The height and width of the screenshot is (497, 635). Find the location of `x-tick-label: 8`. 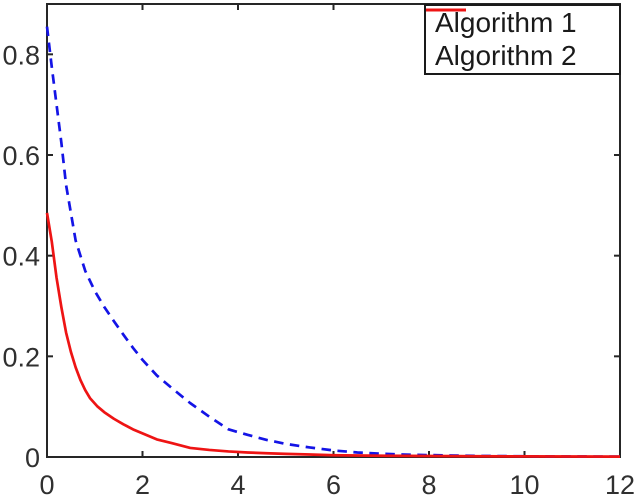

x-tick-label: 8 is located at coordinates (428, 483).